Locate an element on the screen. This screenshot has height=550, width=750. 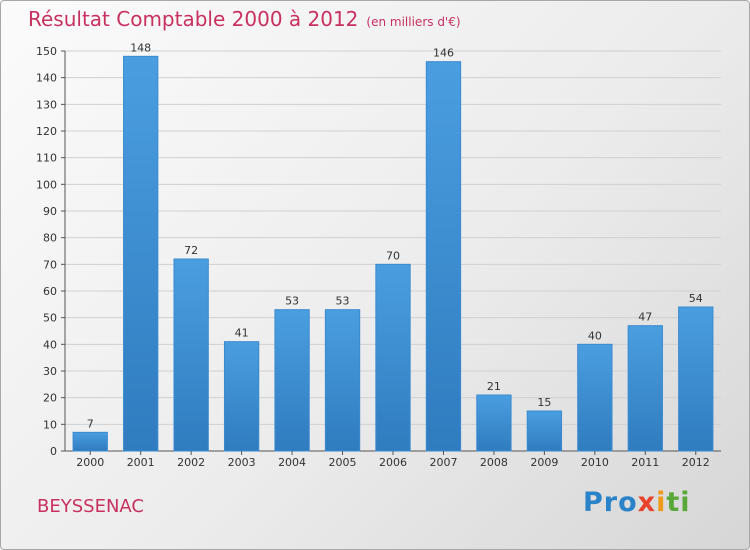
x-tick-label-2010: 2010 is located at coordinates (595, 462).